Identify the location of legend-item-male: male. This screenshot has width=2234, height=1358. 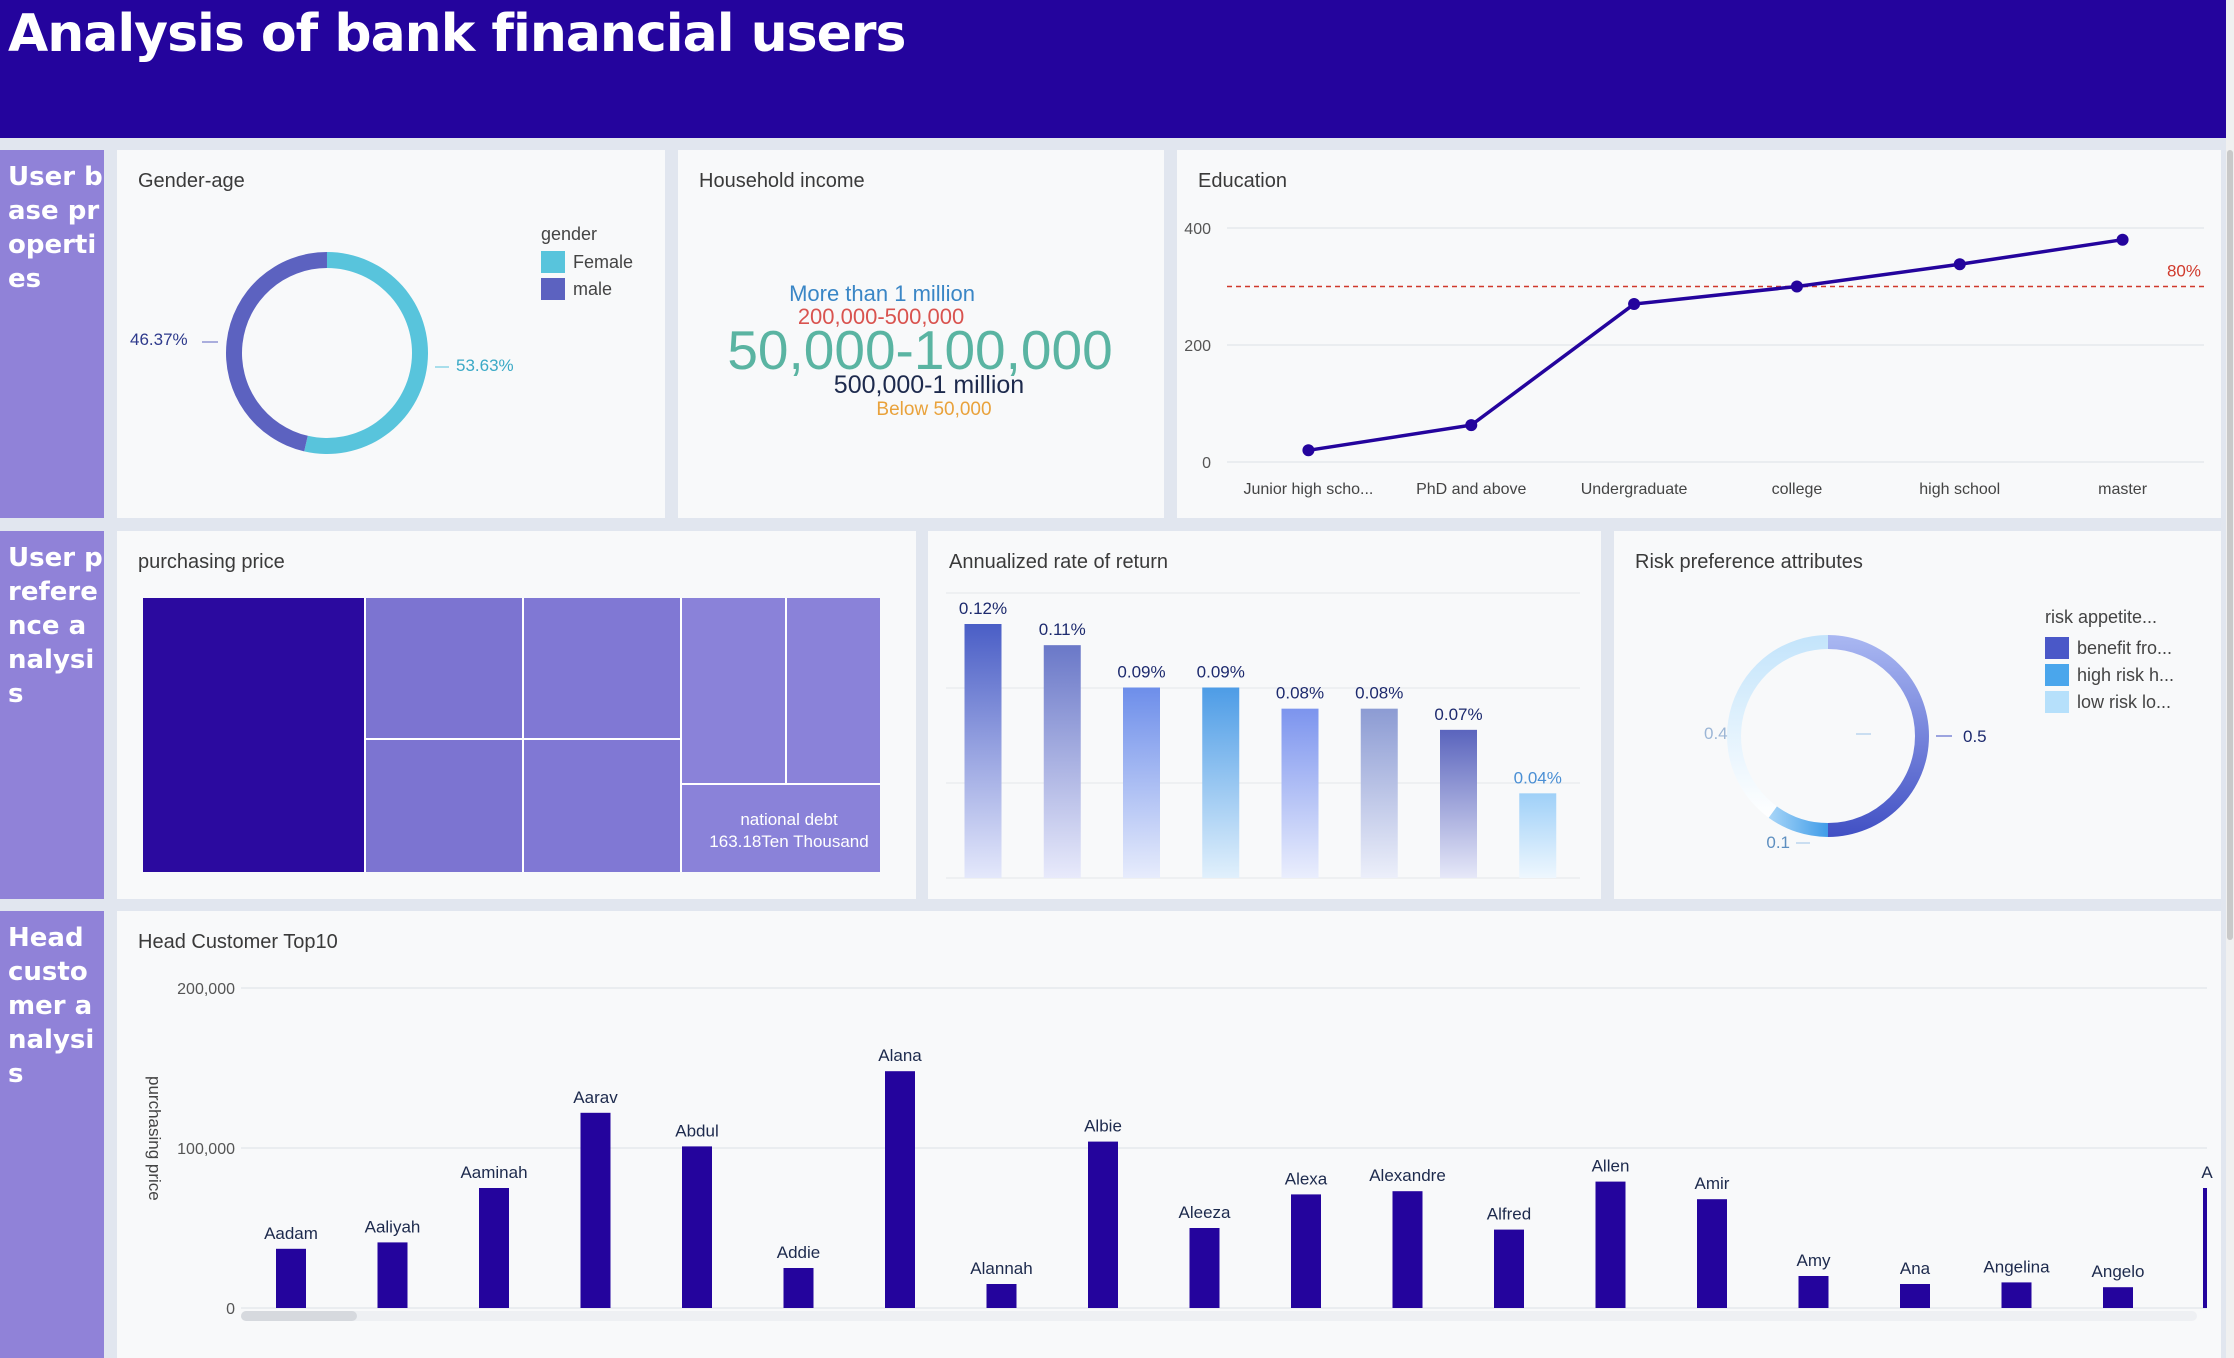
(576, 289).